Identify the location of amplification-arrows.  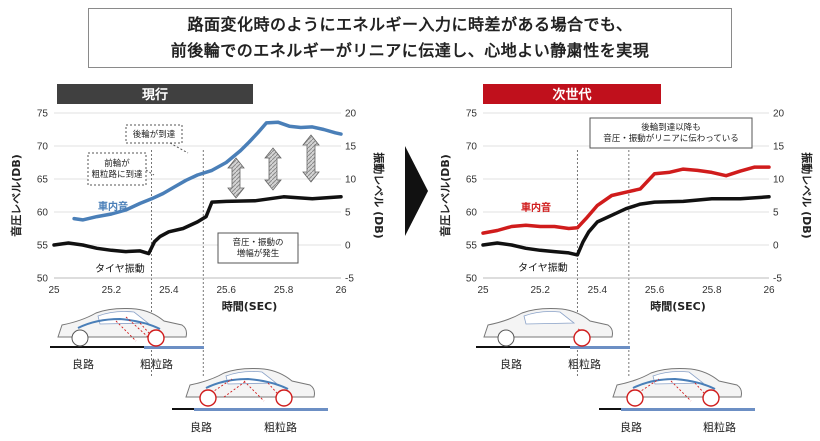
(273, 166).